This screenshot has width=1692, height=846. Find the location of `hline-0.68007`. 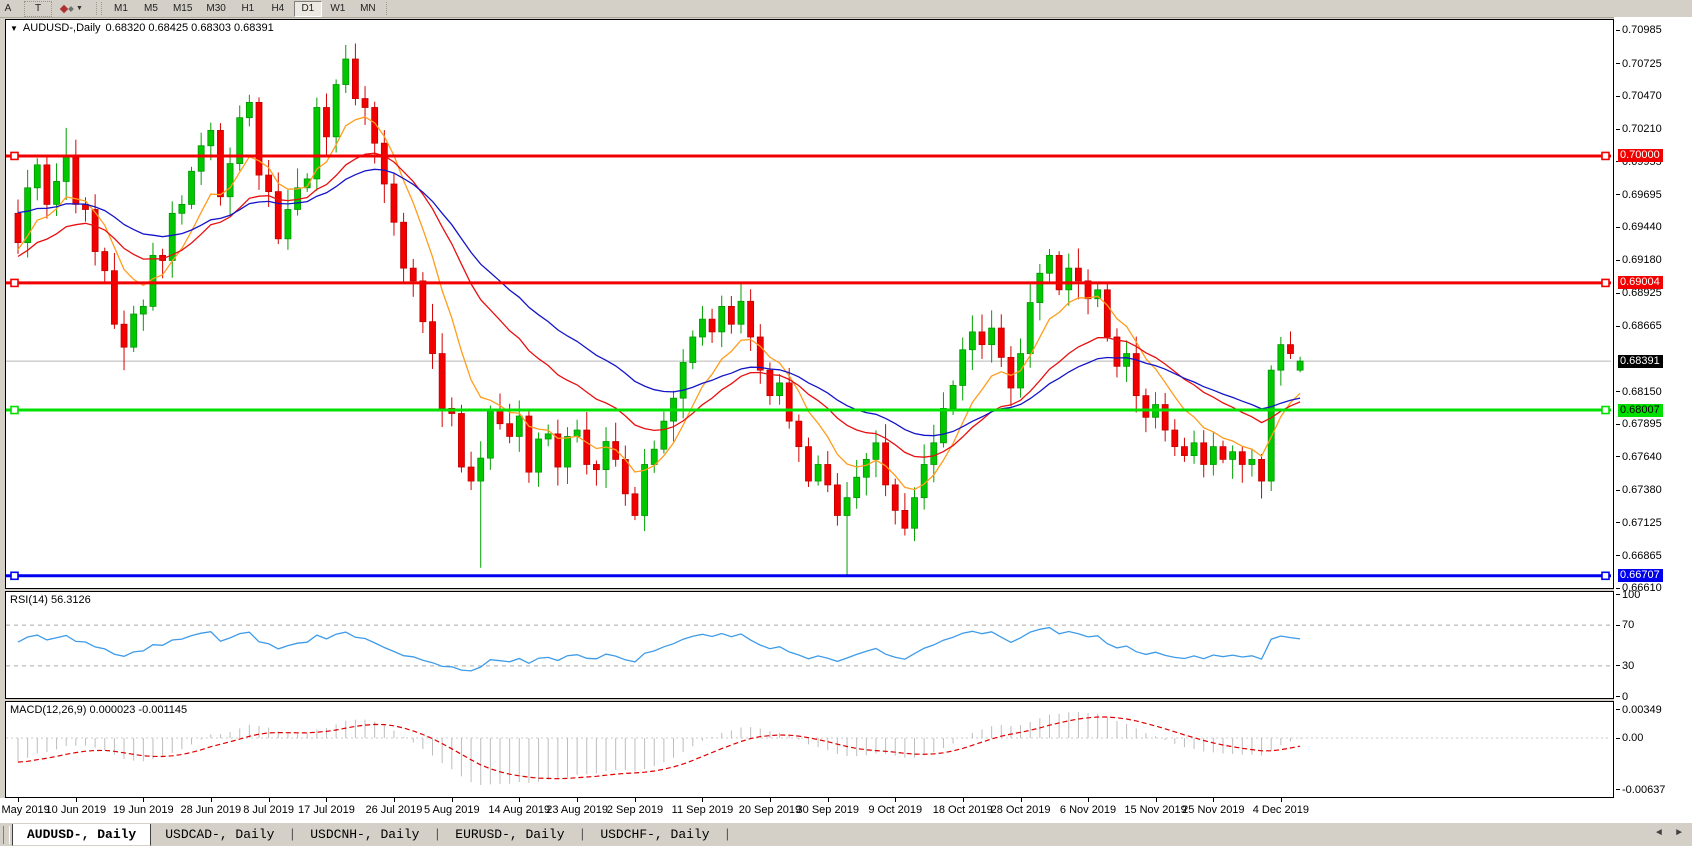

hline-0.68007 is located at coordinates (808, 410).